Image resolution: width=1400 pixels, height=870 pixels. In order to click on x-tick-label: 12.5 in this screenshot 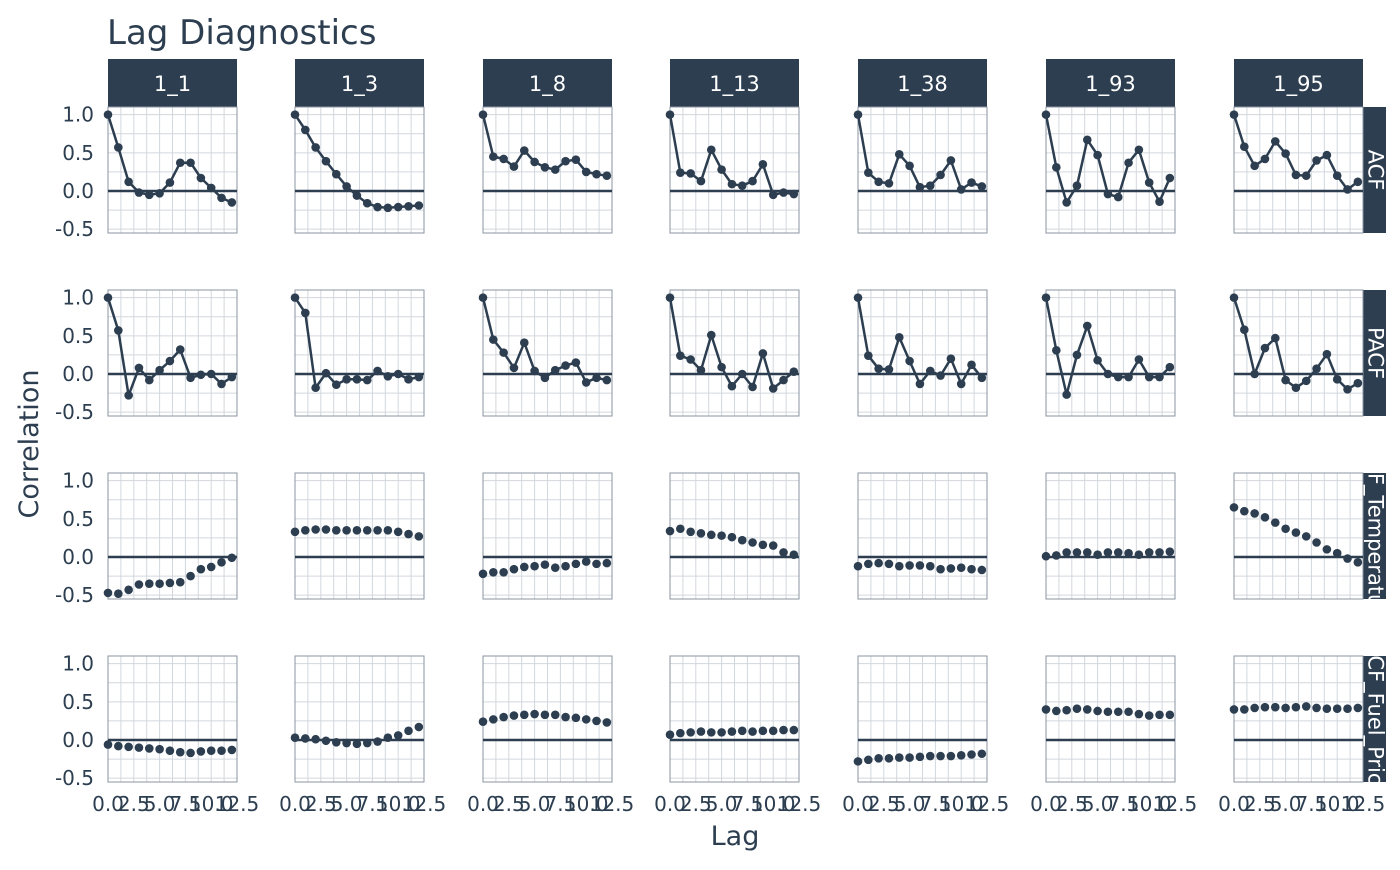, I will do `click(1363, 804)`.